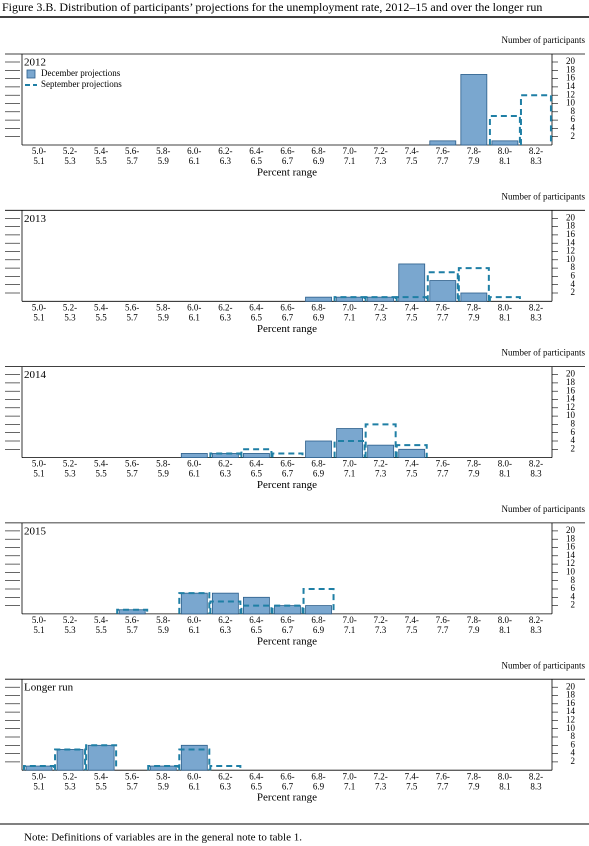 The image size is (589, 846). Describe the element at coordinates (70, 317) in the screenshot. I see `x-tick-label: 5.3` at that location.